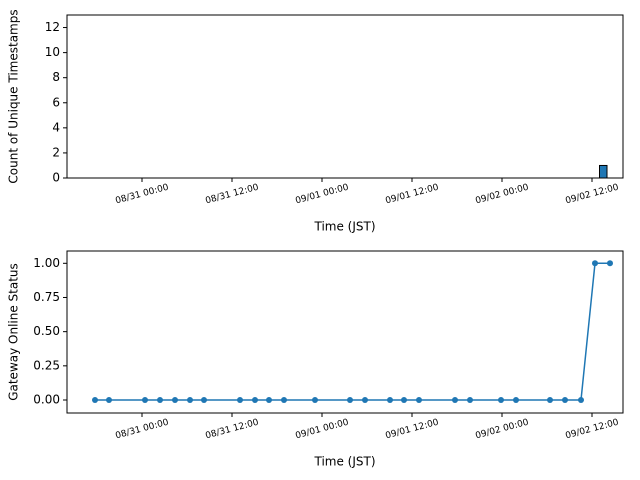 Image resolution: width=640 pixels, height=480 pixels. What do you see at coordinates (56, 178) in the screenshot?
I see `y-tick-label: 0` at bounding box center [56, 178].